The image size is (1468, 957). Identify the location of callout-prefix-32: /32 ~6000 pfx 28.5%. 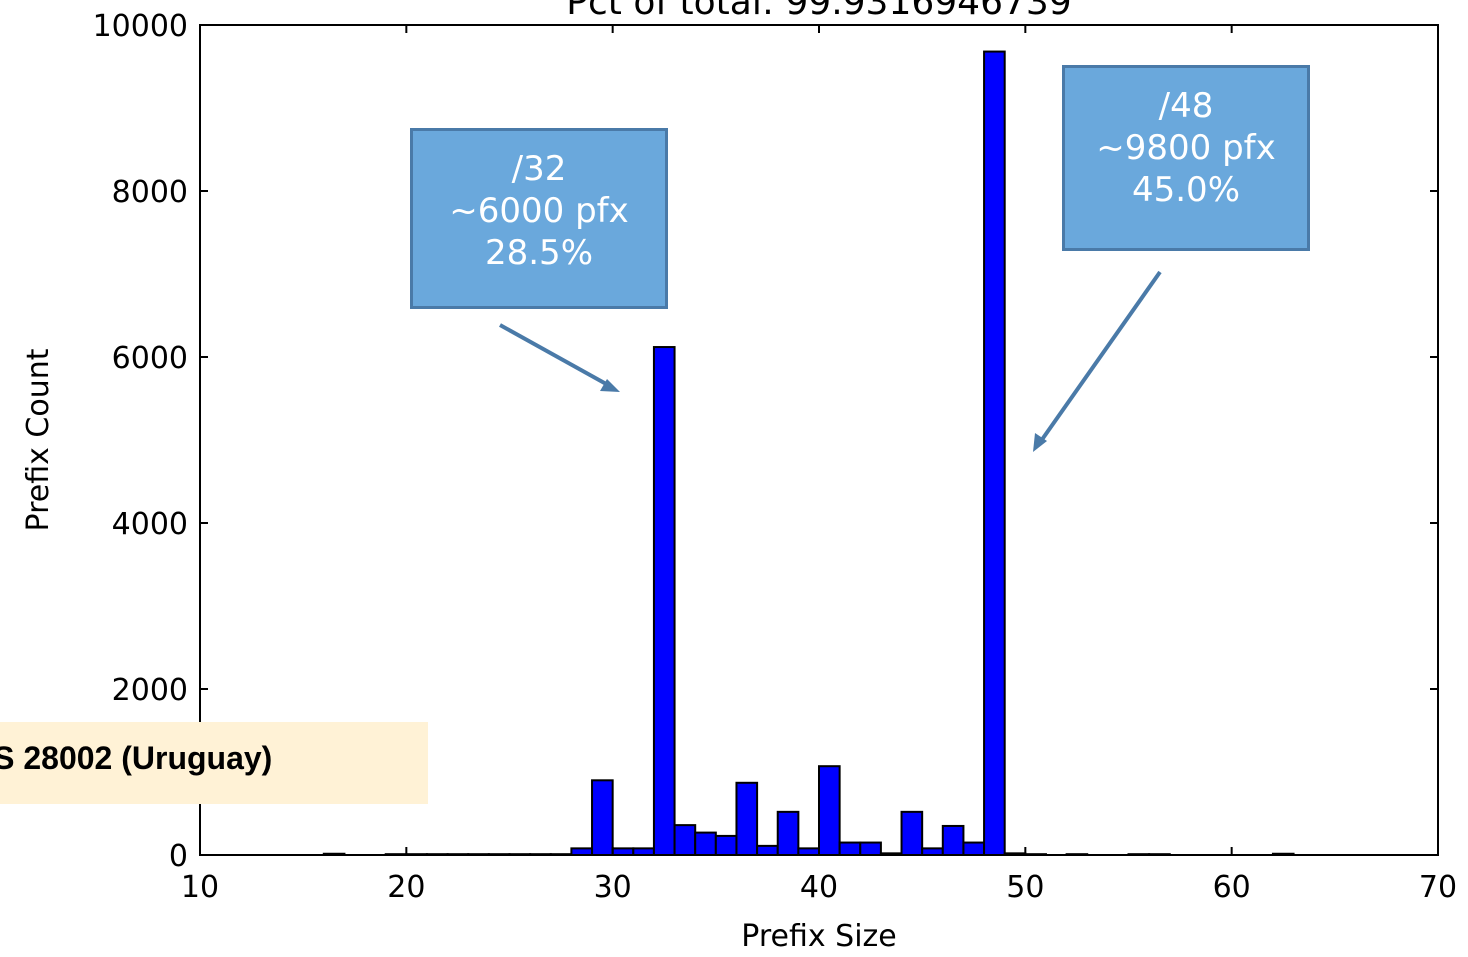
(539, 218).